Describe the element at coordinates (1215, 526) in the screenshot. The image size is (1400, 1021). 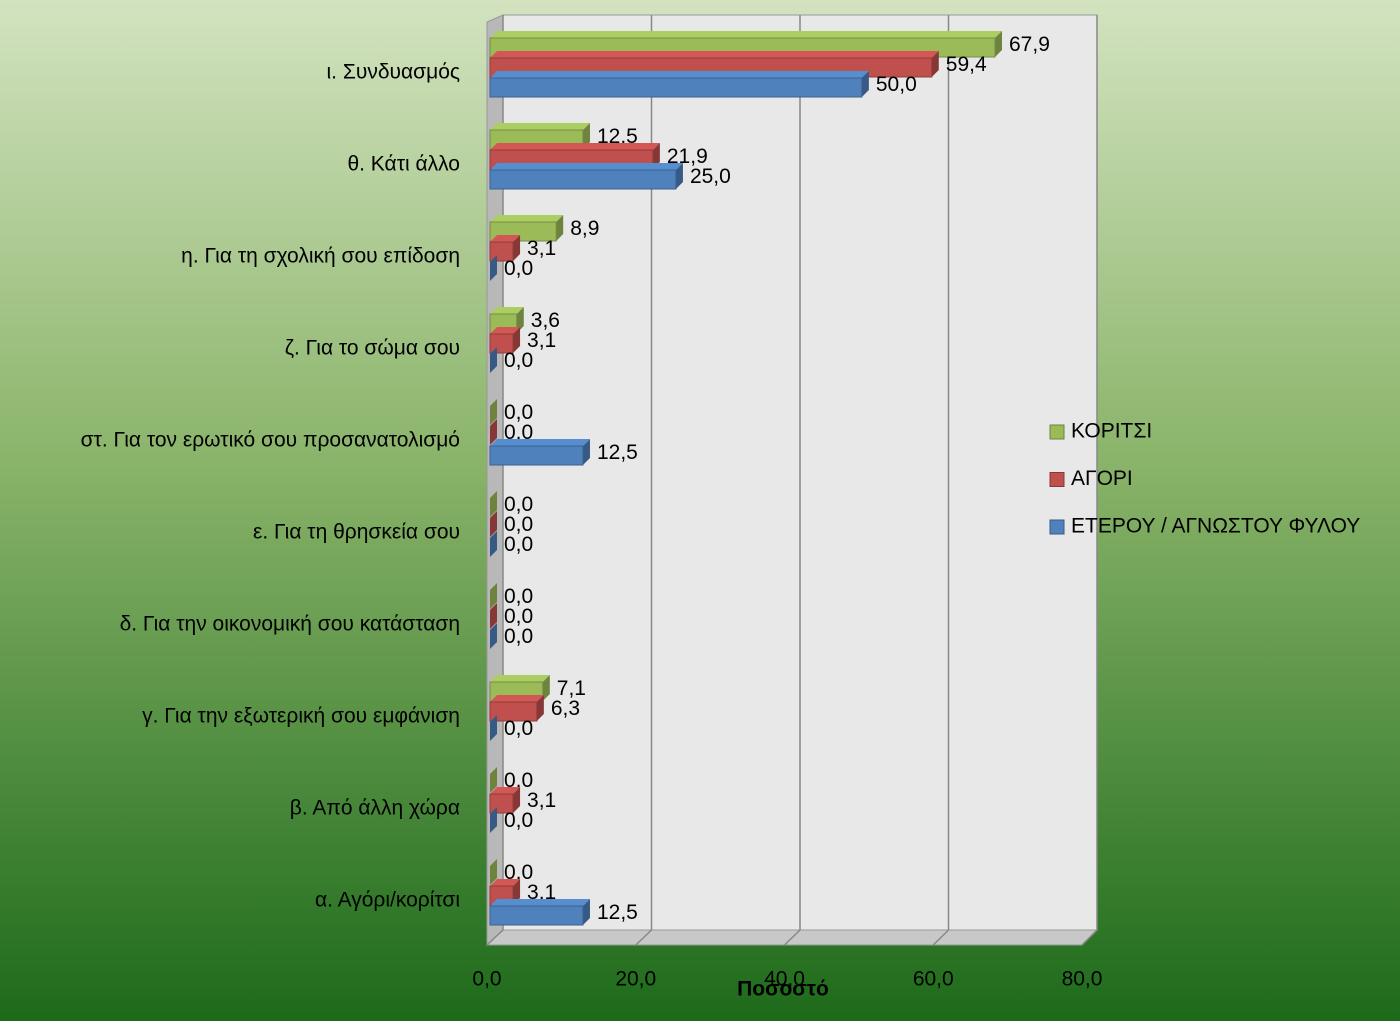
I see `legend-label: ΕΤΕΡΟΥ / ΑΓΝΩΣΤΟΥ ΦΥΛΟΥ` at that location.